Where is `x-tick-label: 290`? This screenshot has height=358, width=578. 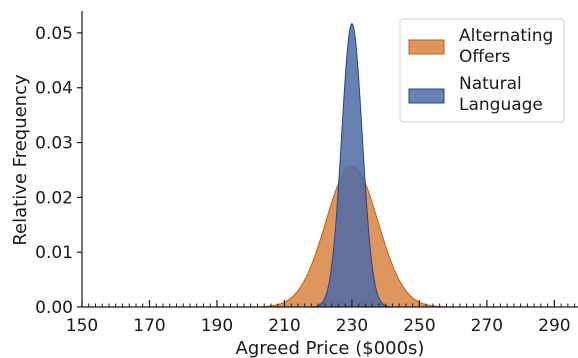 x-tick-label: 290 is located at coordinates (554, 326).